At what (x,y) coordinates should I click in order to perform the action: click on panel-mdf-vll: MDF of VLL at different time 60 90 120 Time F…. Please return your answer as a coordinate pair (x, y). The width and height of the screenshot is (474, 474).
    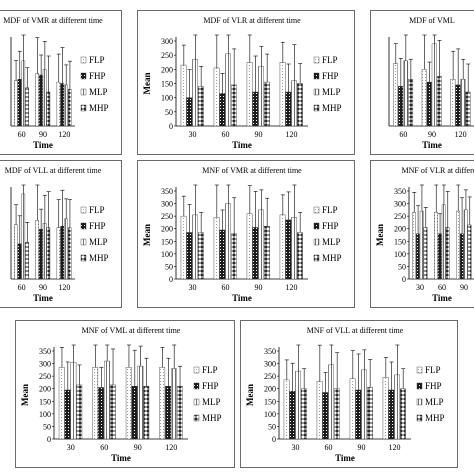
    Looking at the image, I should click on (61, 234).